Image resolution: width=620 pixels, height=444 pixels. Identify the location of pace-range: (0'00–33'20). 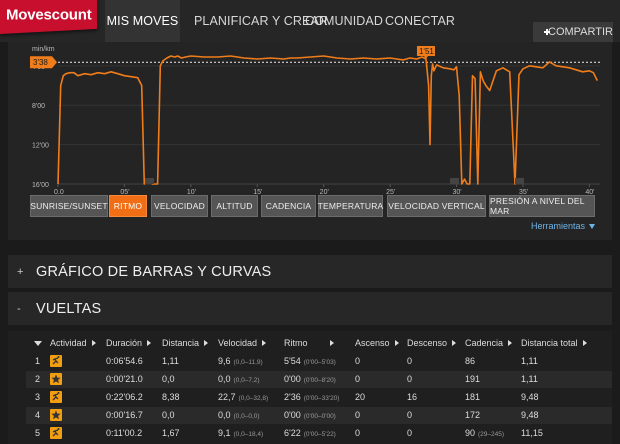
(321, 398).